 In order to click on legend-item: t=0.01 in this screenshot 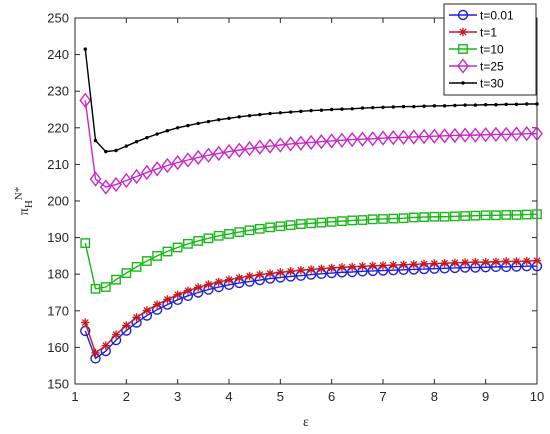, I will do `click(481, 16)`.